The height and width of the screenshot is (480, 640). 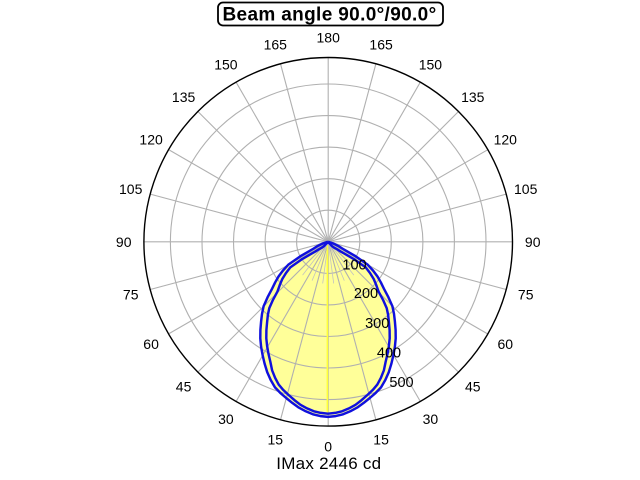 I want to click on svg-text: 100, so click(x=354, y=266).